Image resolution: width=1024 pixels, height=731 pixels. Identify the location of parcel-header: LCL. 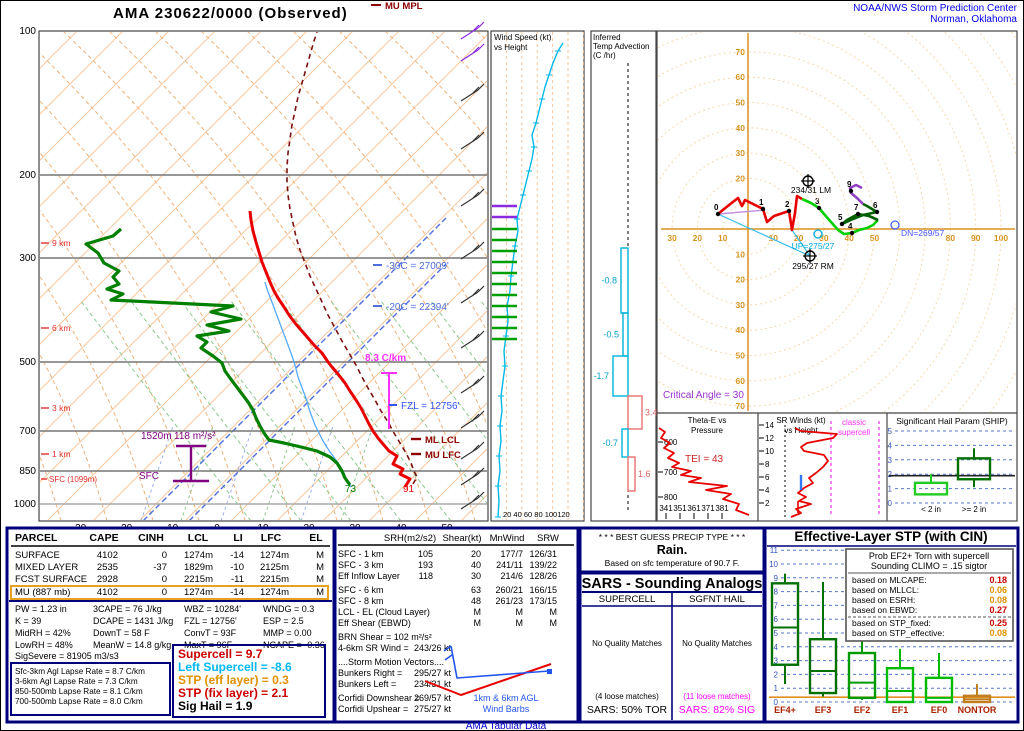
(198, 538).